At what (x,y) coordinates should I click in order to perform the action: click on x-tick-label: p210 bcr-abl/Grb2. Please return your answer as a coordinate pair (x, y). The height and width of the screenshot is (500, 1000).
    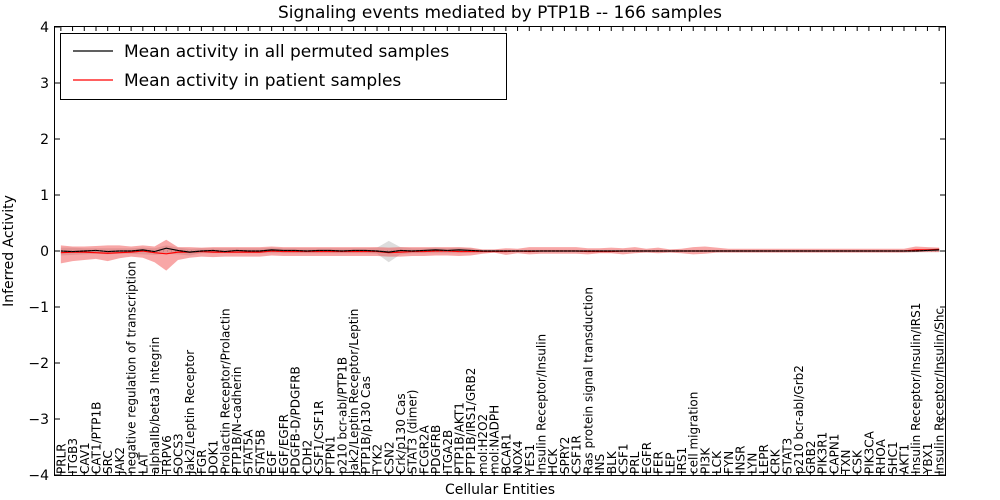
    Looking at the image, I should click on (799, 419).